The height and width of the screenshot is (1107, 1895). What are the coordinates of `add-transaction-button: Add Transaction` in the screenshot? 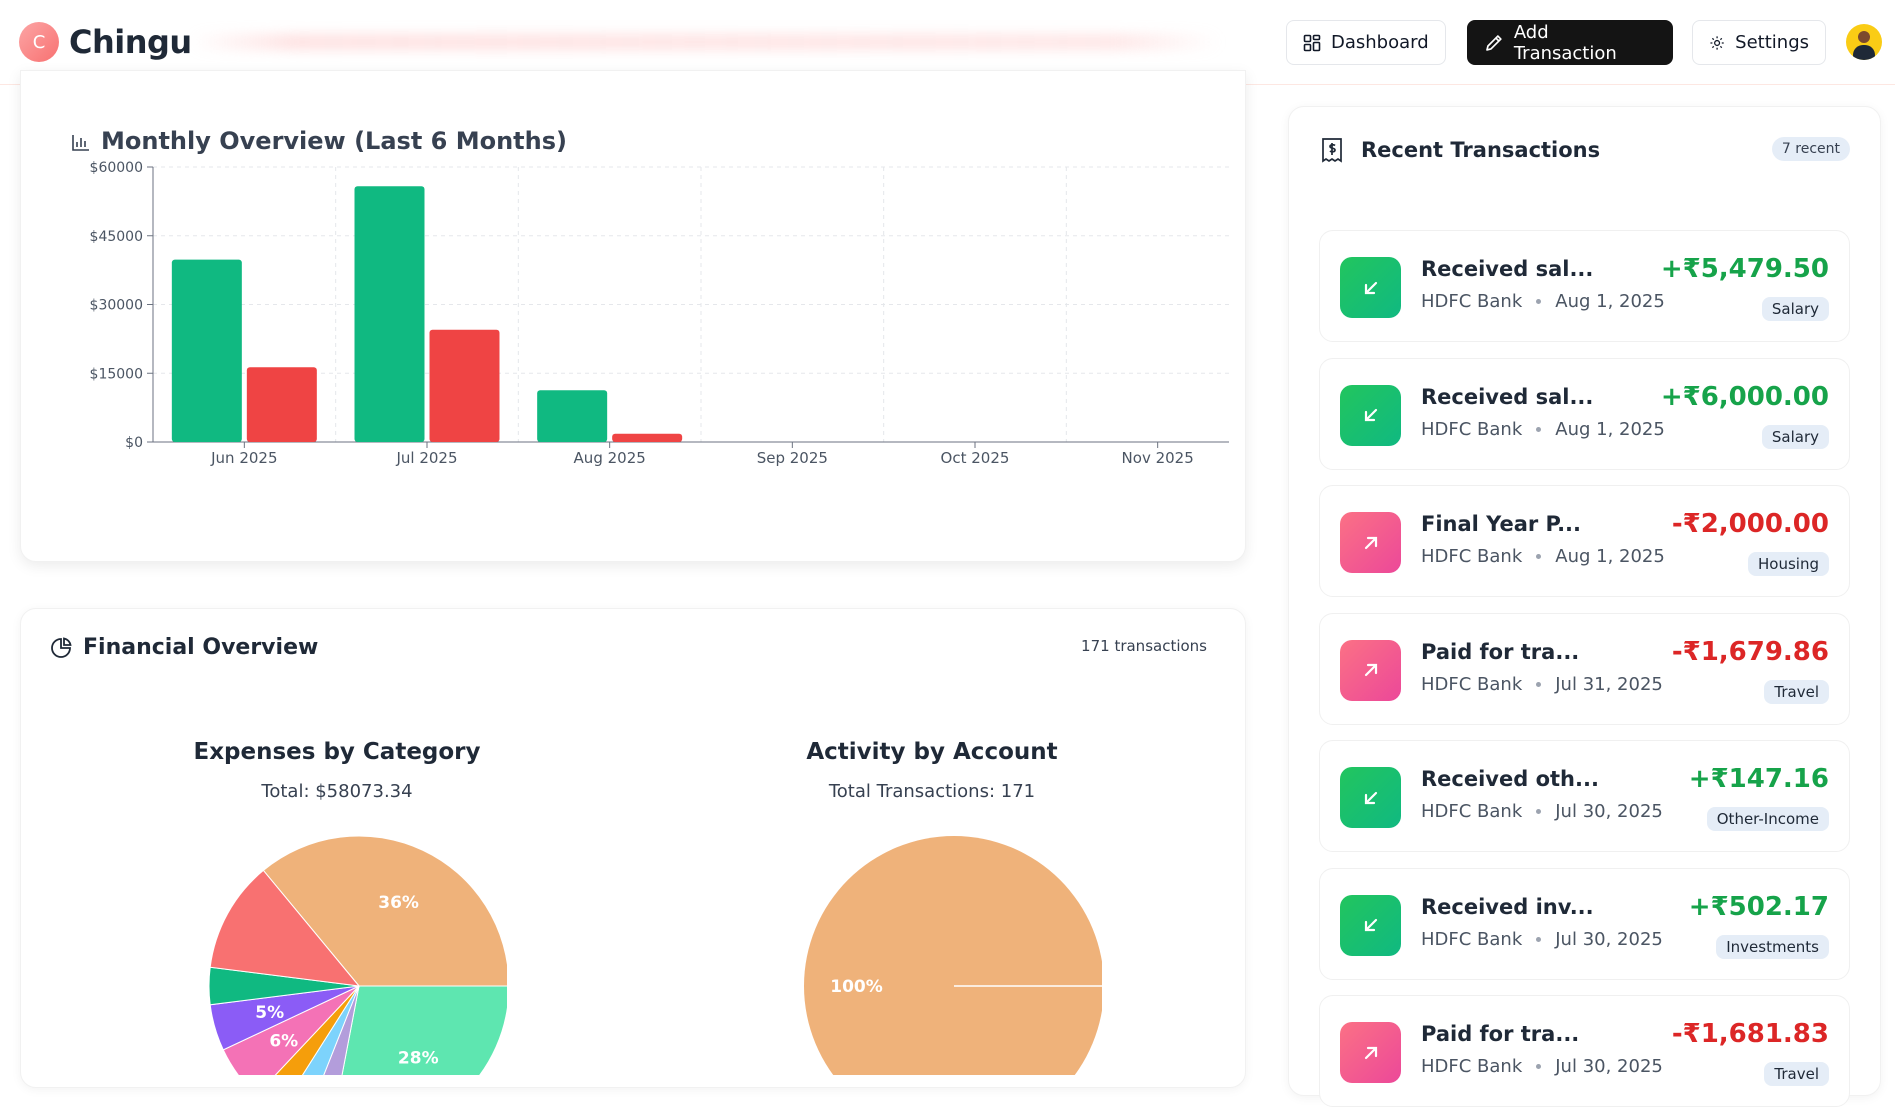 It's located at (1570, 42).